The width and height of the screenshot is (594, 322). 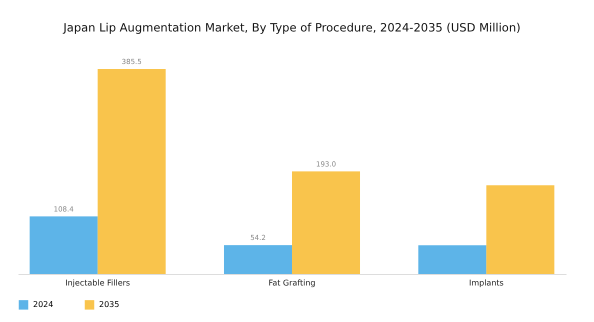 I want to click on x-tick-label: Implants, so click(x=486, y=283).